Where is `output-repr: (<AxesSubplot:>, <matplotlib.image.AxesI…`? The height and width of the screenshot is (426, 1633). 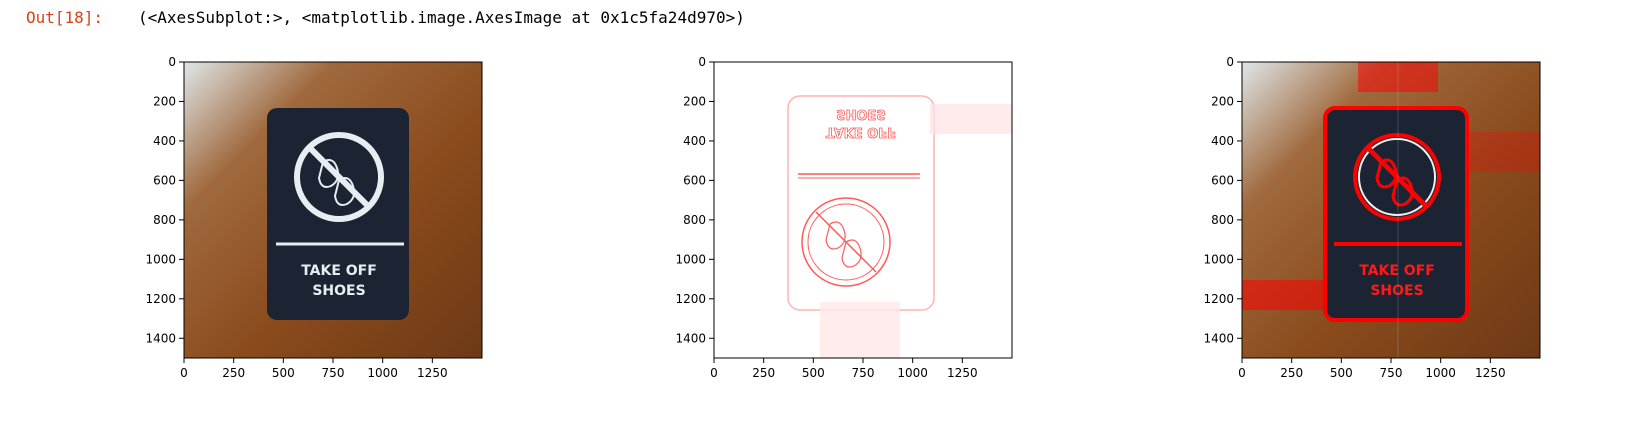
output-repr: (<AxesSubplot:>, <matplotlib.image.AxesI… is located at coordinates (441, 17).